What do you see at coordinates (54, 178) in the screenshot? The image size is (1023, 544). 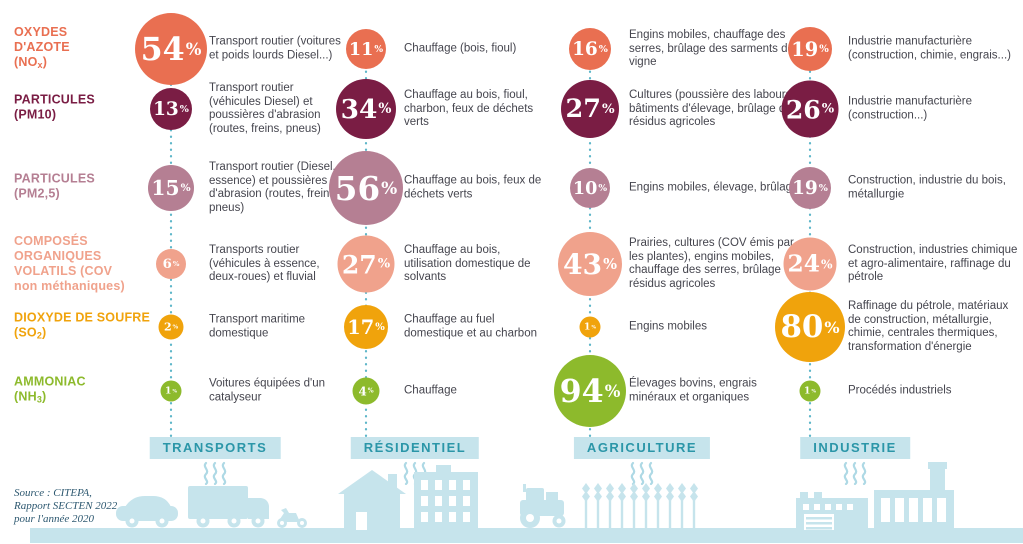 I see `row-title-pm25: PARTICULES` at bounding box center [54, 178].